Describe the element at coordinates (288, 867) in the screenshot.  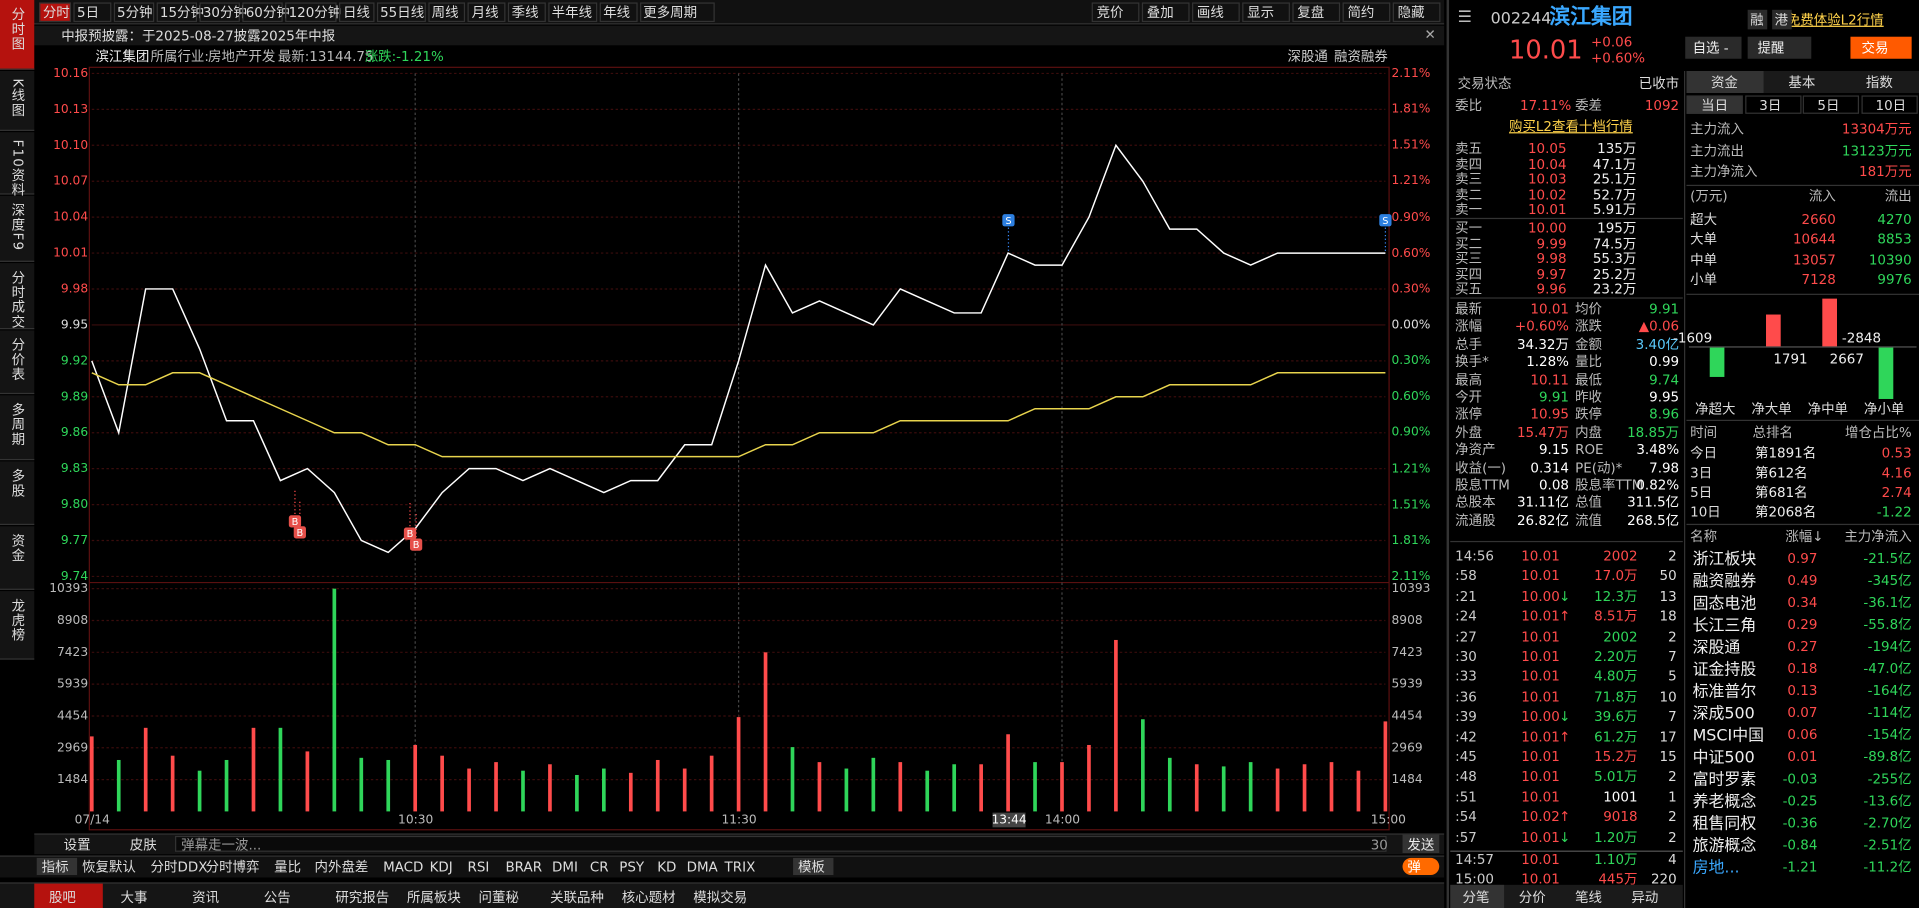
I see `indicator: 量比` at that location.